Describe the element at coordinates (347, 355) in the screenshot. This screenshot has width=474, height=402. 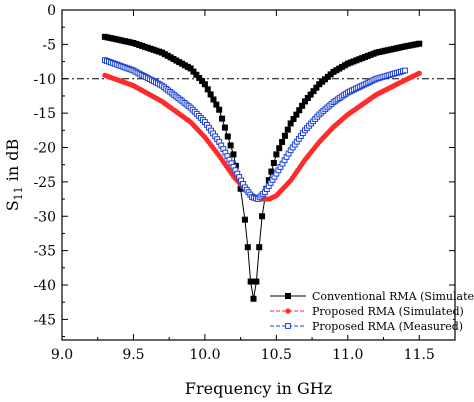
I see `x-tick-label: 11.0` at that location.